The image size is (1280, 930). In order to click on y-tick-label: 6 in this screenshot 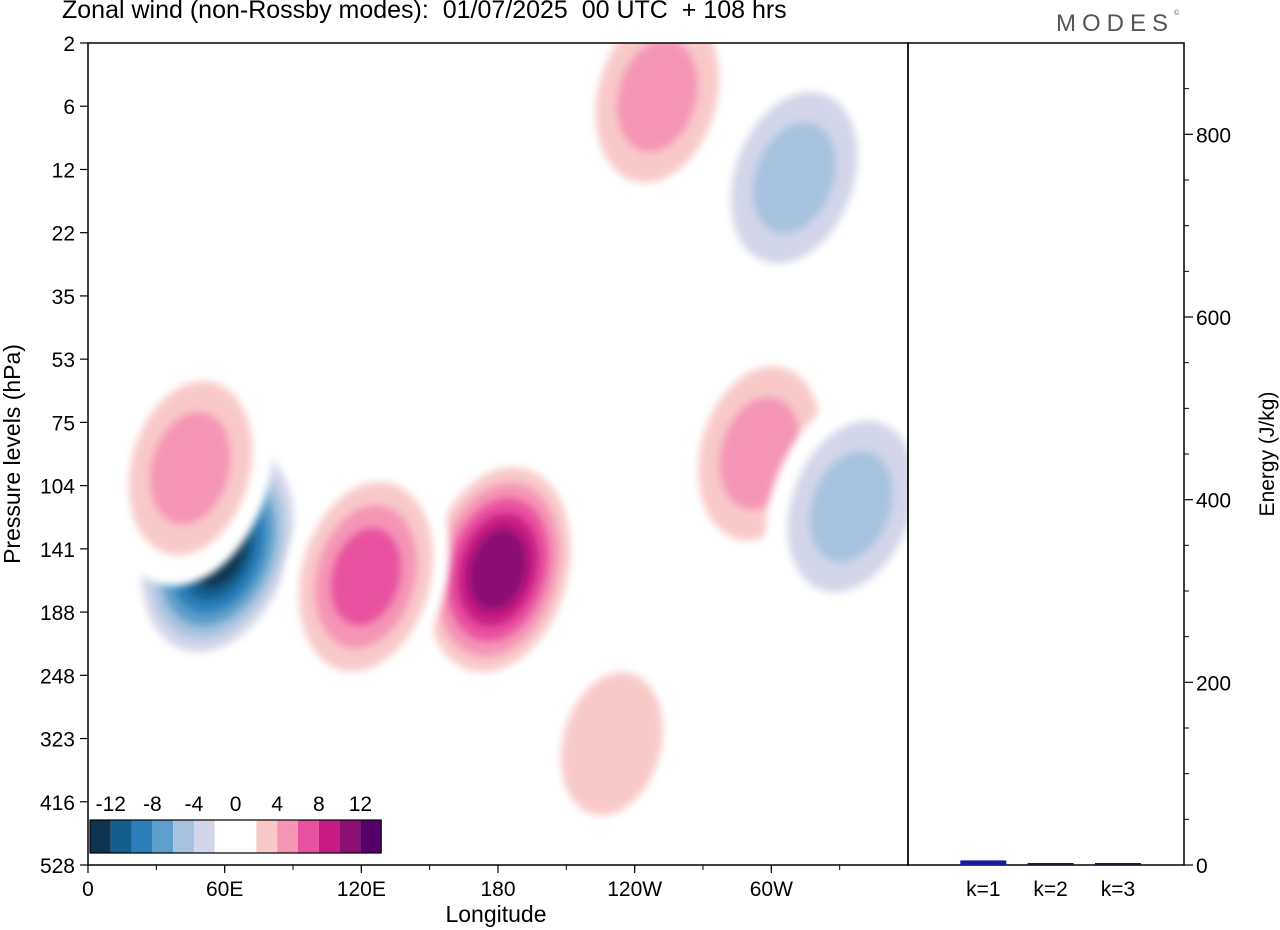, I will do `click(69, 107)`.